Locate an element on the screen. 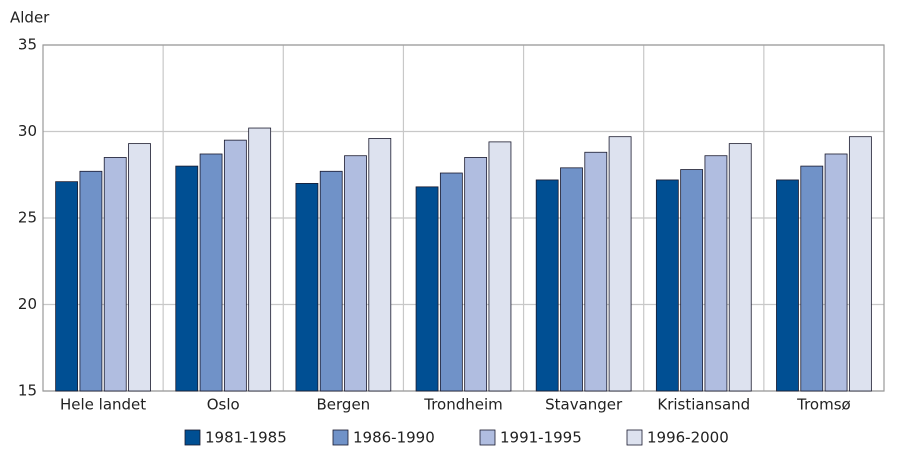 The height and width of the screenshot is (455, 899). x-tick-label: Trondheim is located at coordinates (463, 405).